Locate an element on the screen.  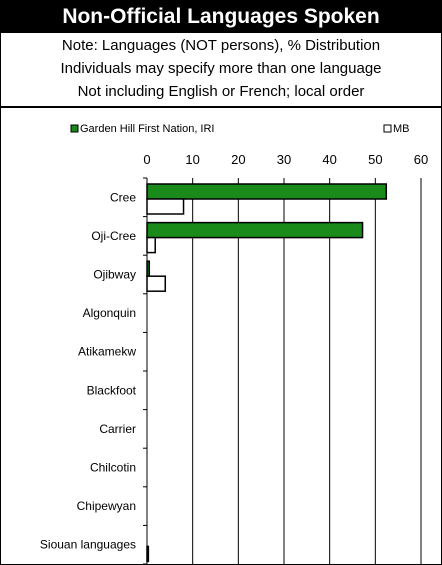
category-label-6: Carrier is located at coordinates (117, 429).